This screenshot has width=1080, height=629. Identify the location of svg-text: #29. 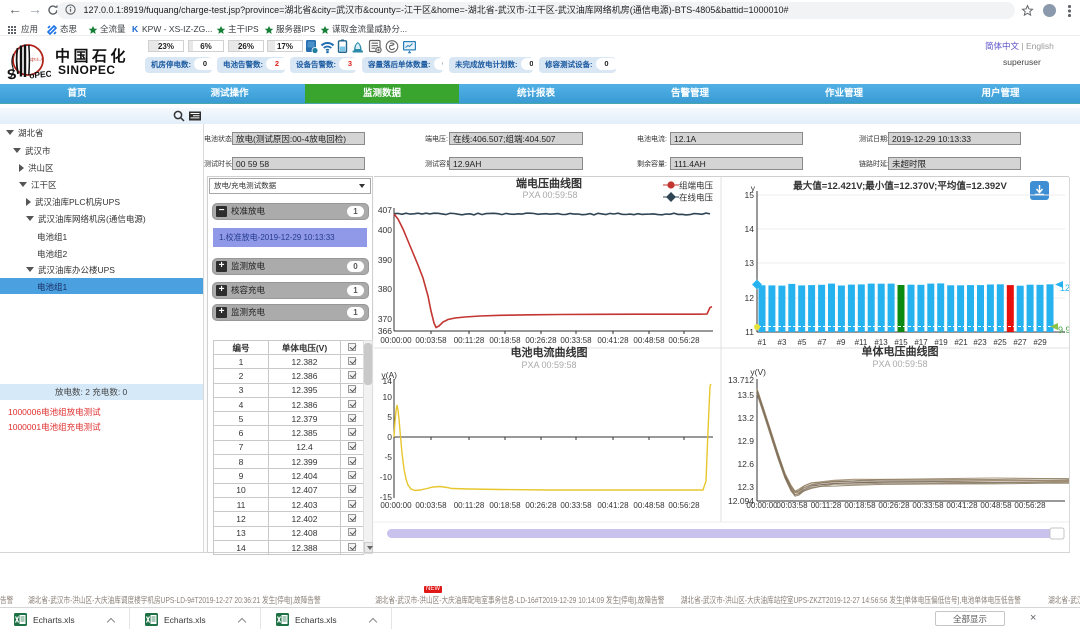
(1040, 342).